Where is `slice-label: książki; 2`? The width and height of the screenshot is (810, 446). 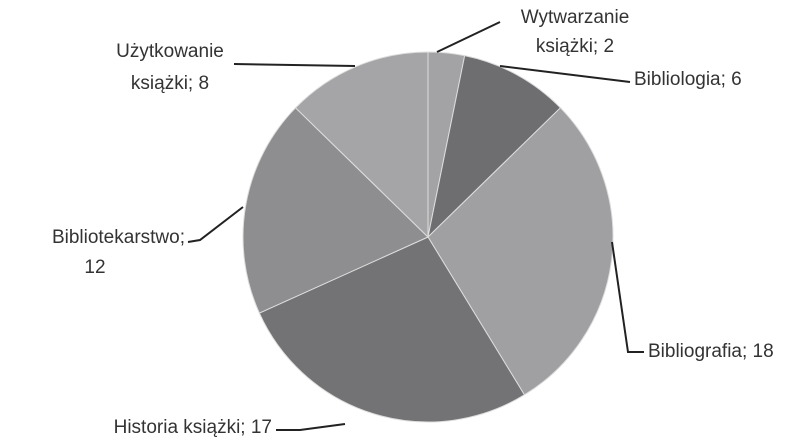
slice-label: książki; 2 is located at coordinates (575, 46).